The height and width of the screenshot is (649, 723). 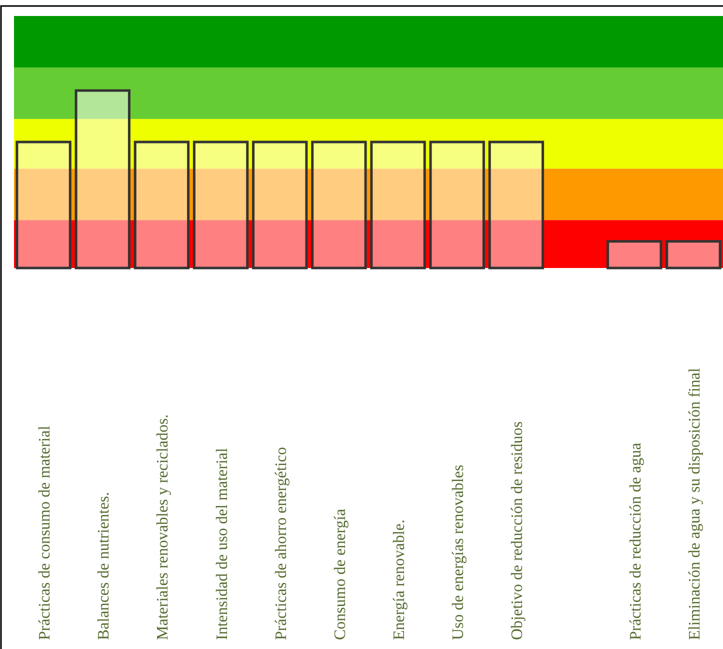 What do you see at coordinates (281, 543) in the screenshot?
I see `x-tick-label: Prácticas de ahorro energético` at bounding box center [281, 543].